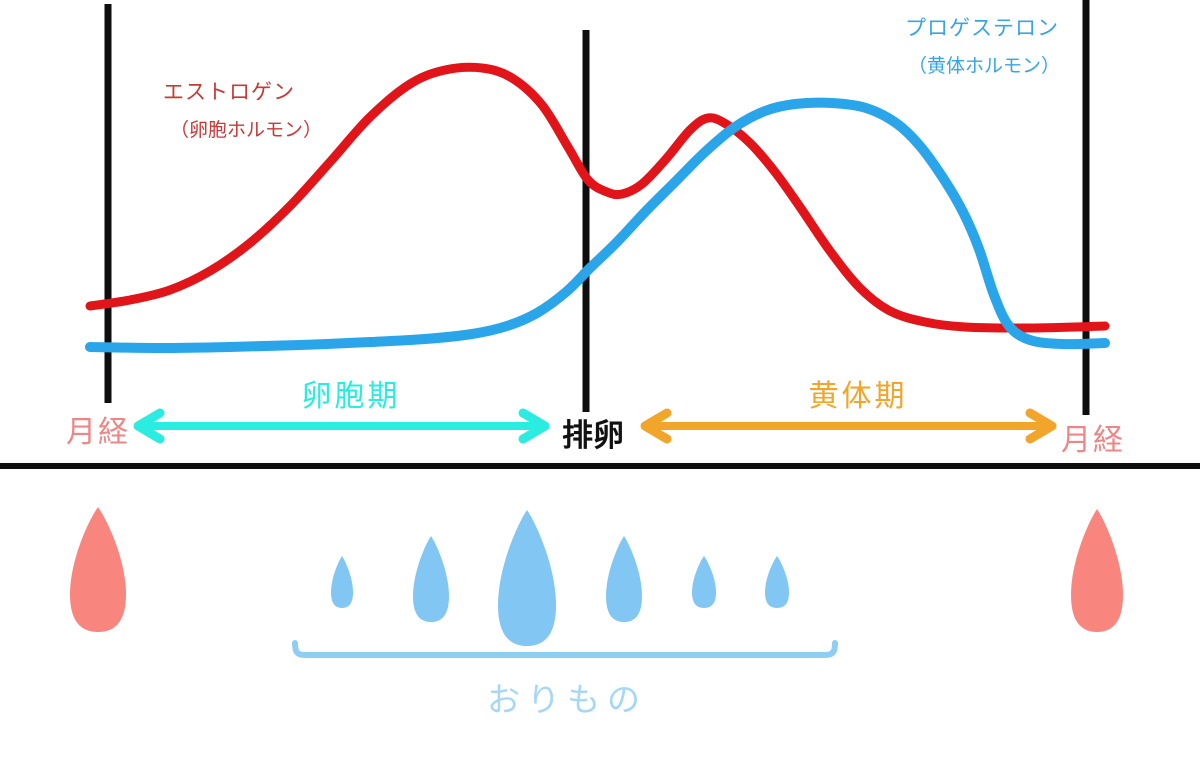 The height and width of the screenshot is (758, 1200). Describe the element at coordinates (246, 130) in the screenshot. I see `estrogen-sublabel: （卵胞ホルモン）` at that location.